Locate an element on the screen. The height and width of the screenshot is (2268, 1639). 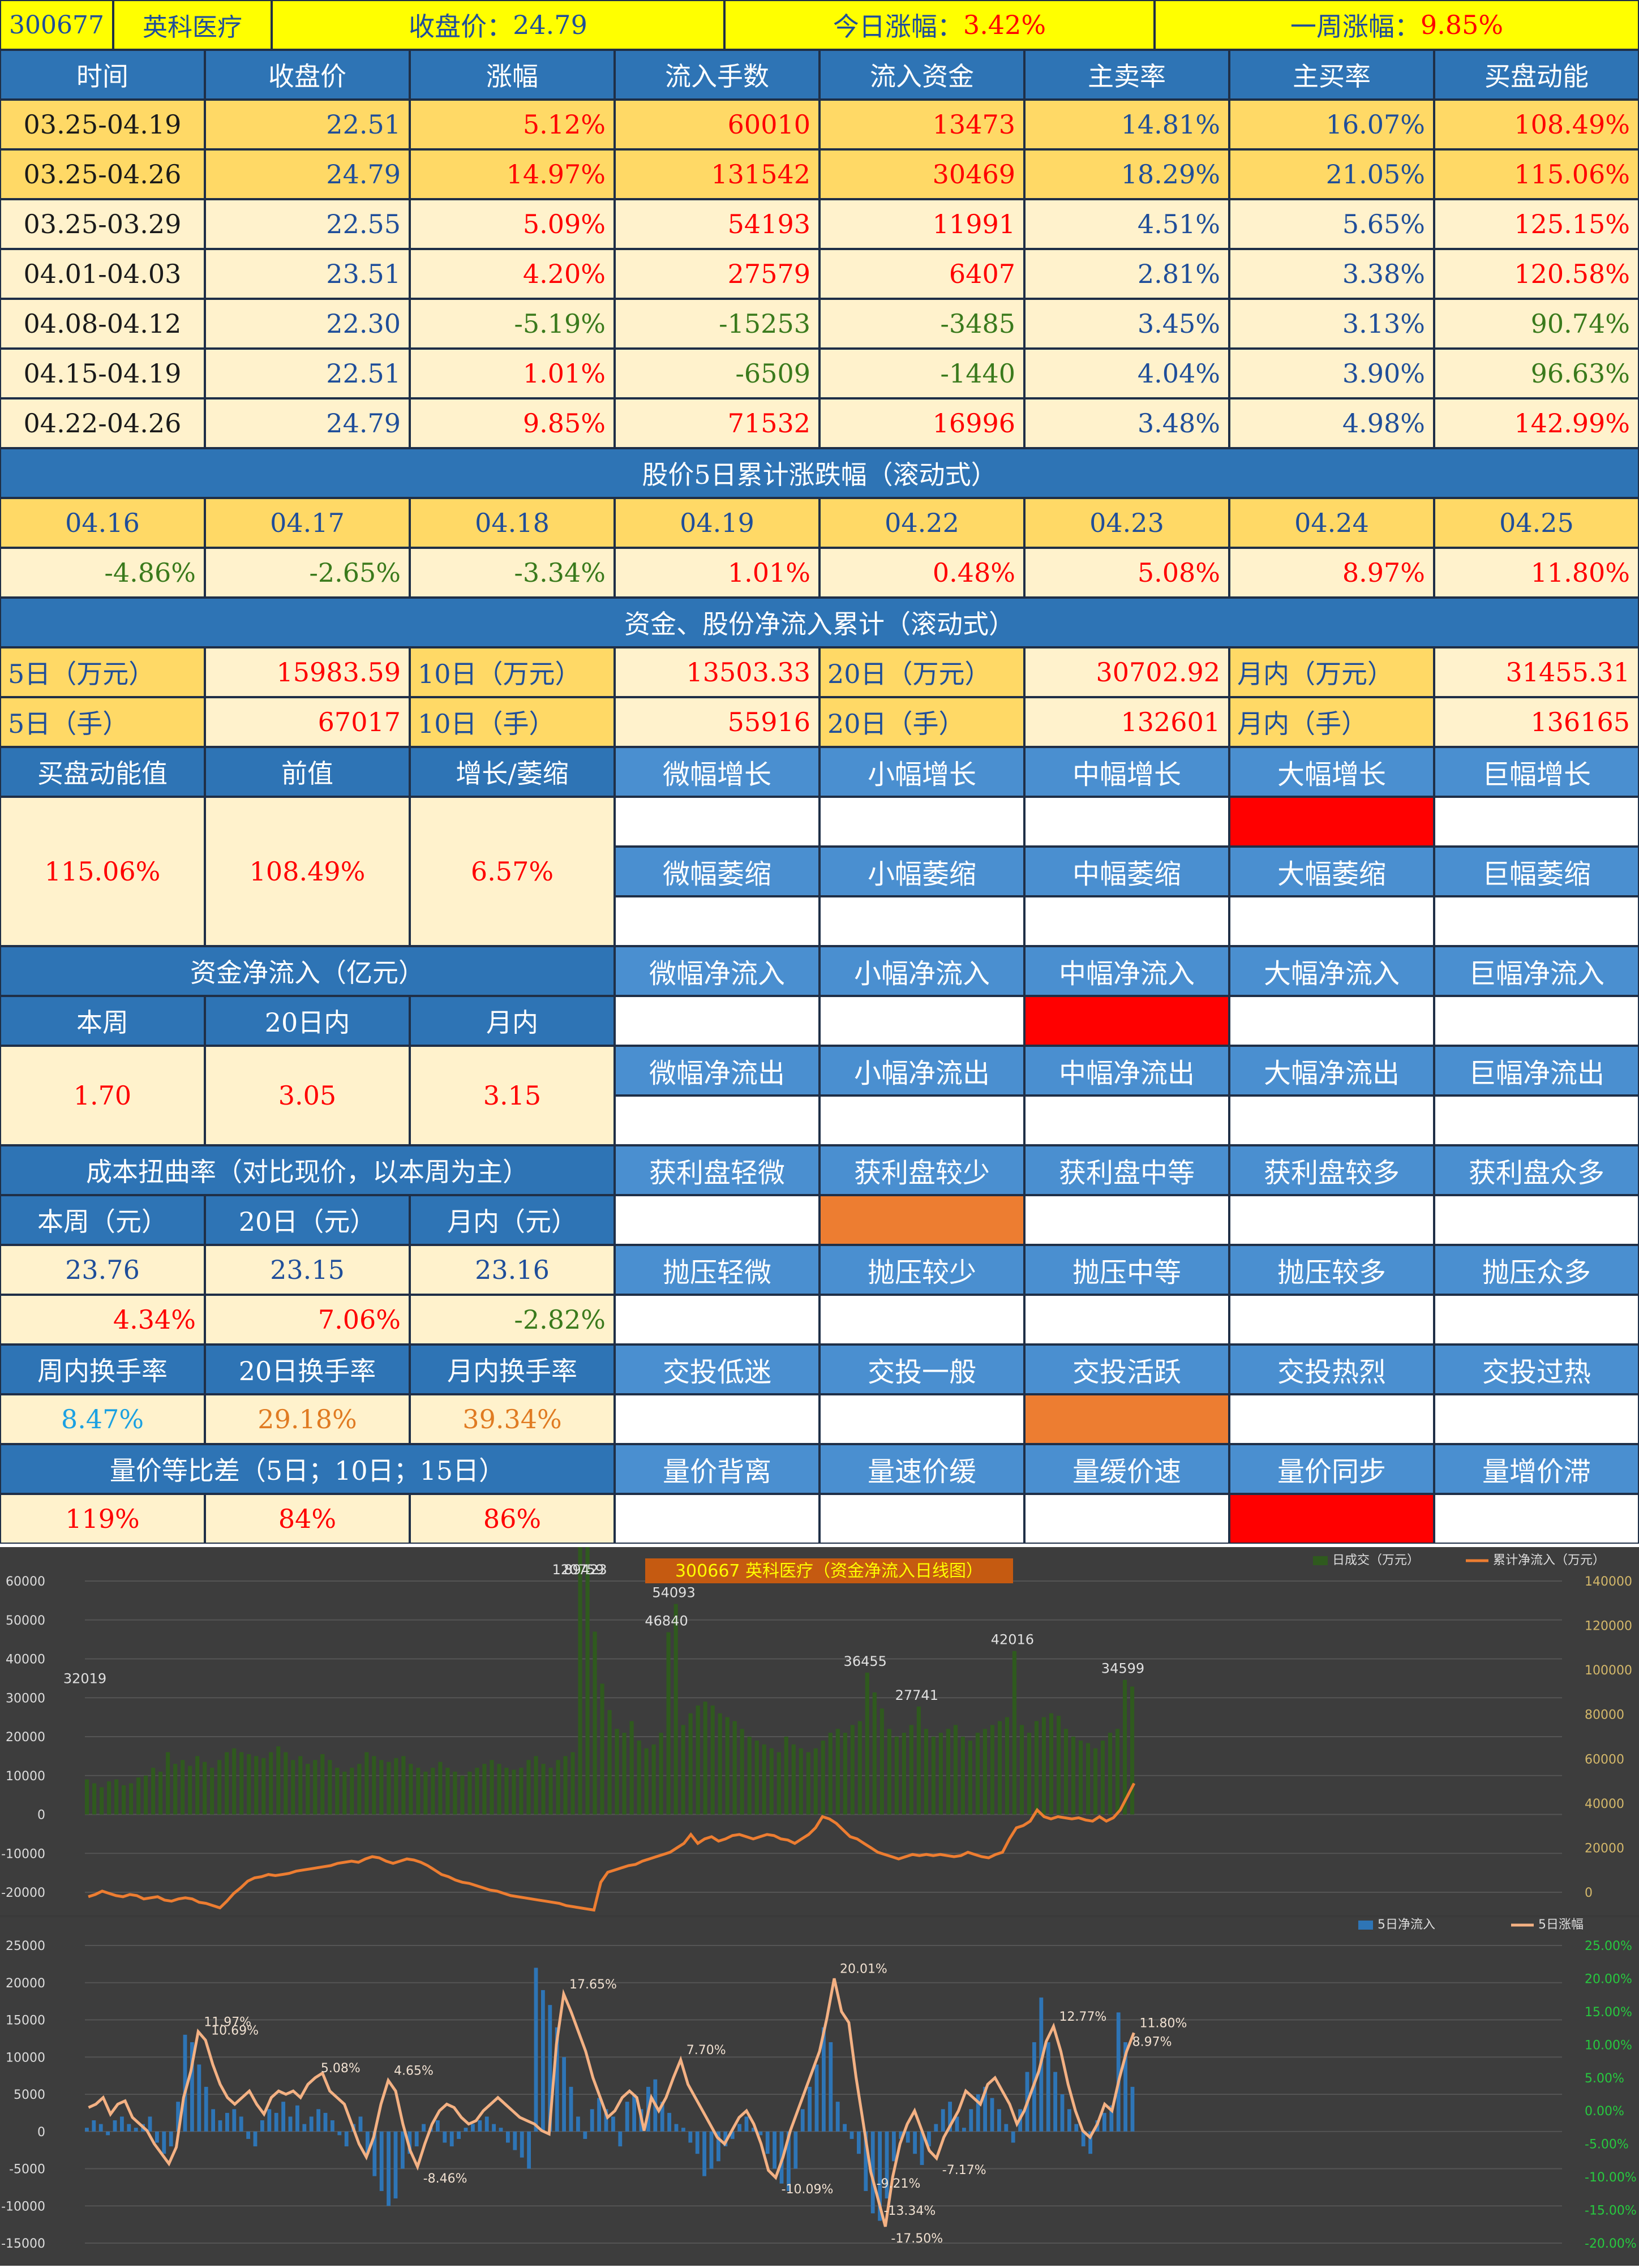
table-cell: -15253 is located at coordinates (717, 324).